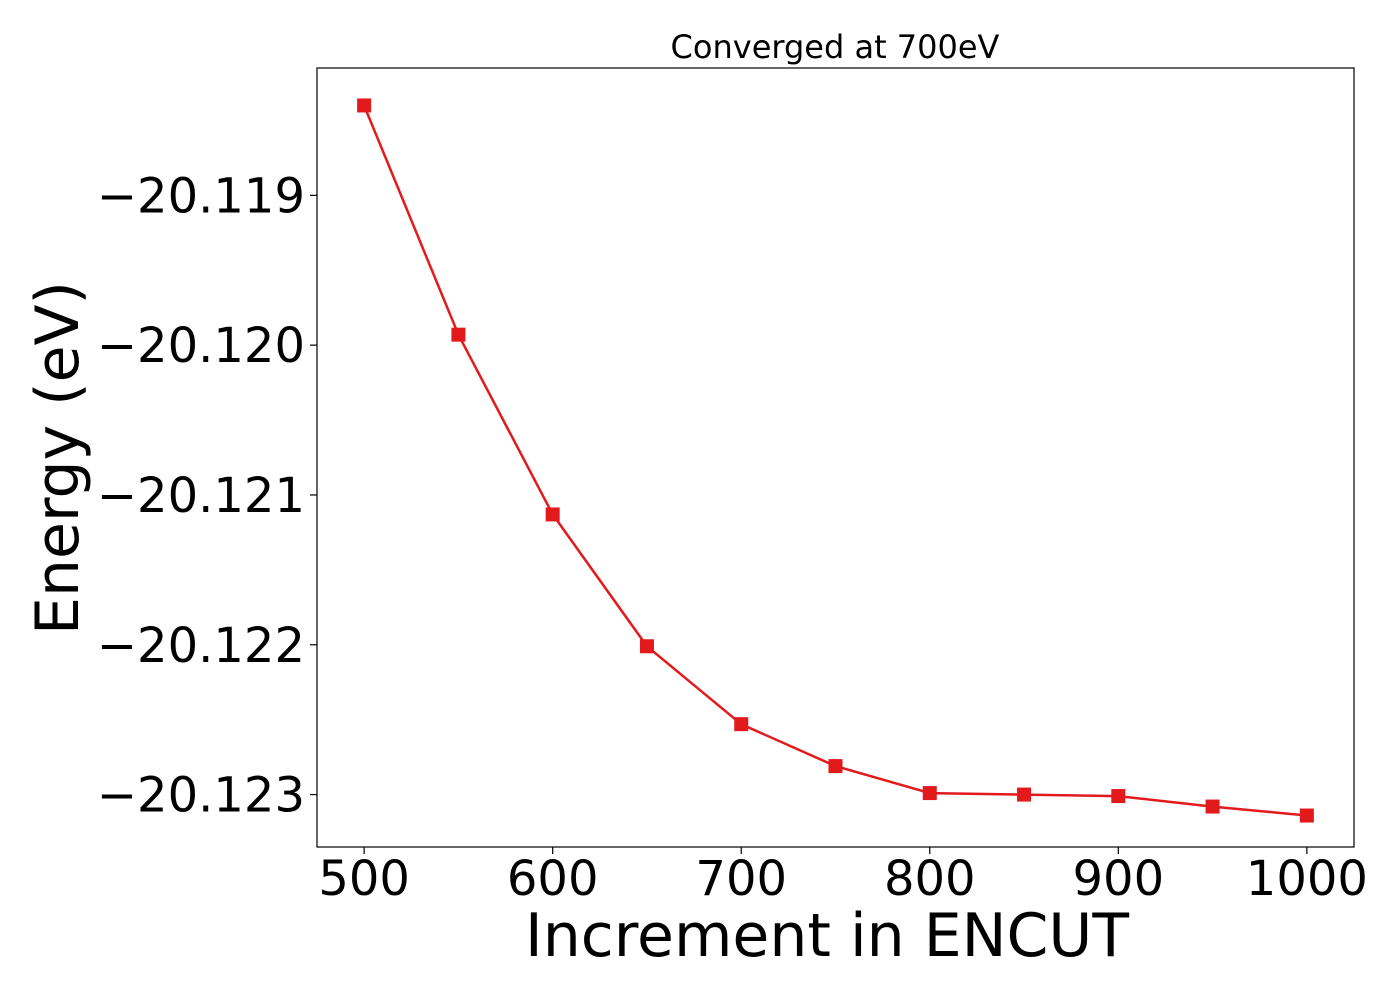 Image resolution: width=1400 pixels, height=1000 pixels. I want to click on y-tick-label: −20.120, so click(201, 346).